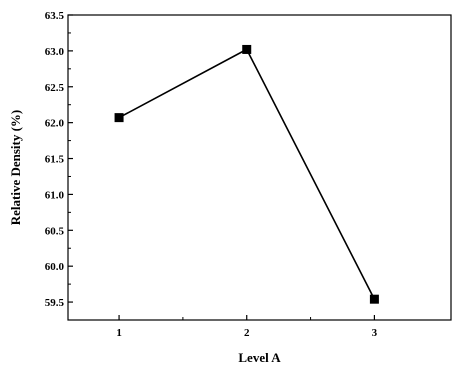 This screenshot has width=455, height=371. I want to click on y-axis-title: Relative Density (%), so click(15, 168).